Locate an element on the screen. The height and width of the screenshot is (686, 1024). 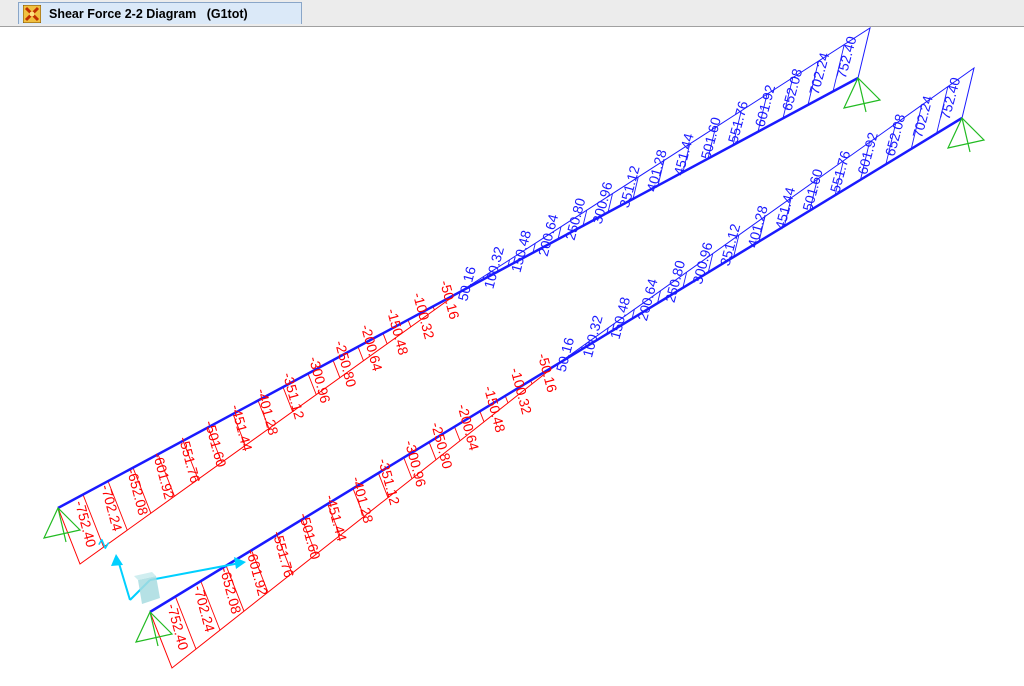
right-beam-negative-label: -652.08 is located at coordinates (231, 591).